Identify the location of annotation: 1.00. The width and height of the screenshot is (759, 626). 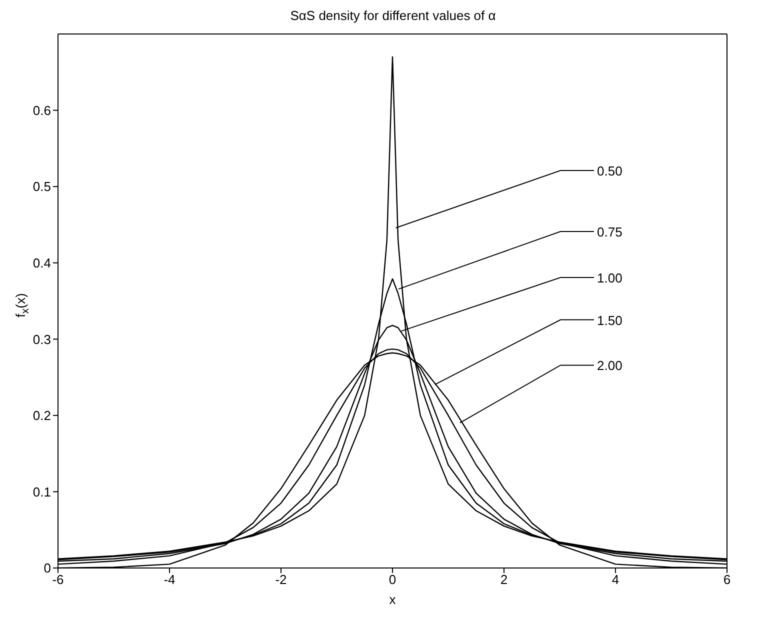
(609, 278).